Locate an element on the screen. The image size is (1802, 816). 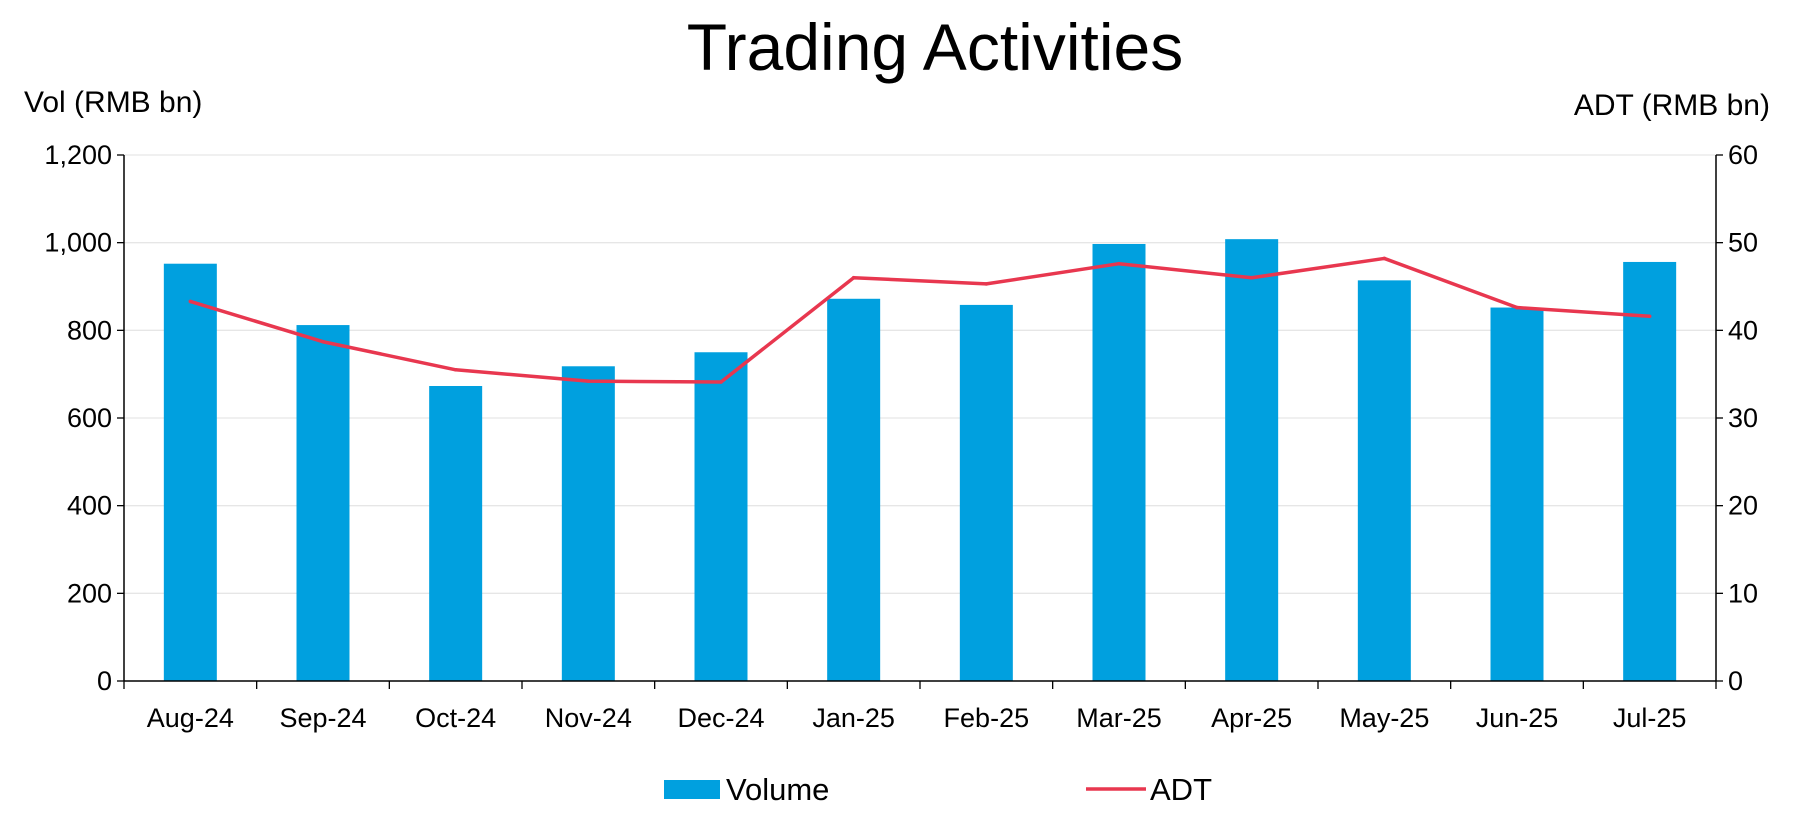
y-tick-label-left: 800 is located at coordinates (89, 330).